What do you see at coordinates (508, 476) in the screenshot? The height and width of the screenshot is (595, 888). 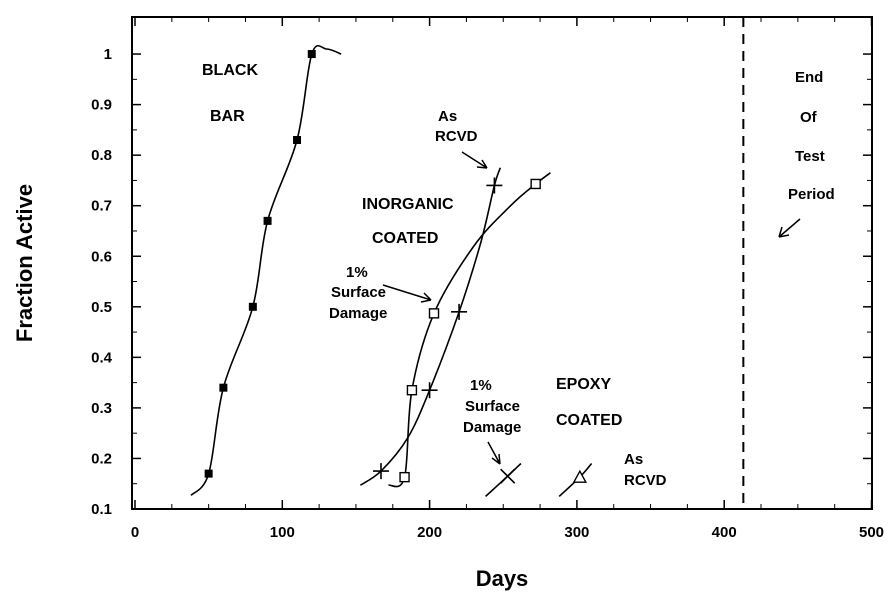 I see `data-point-x` at bounding box center [508, 476].